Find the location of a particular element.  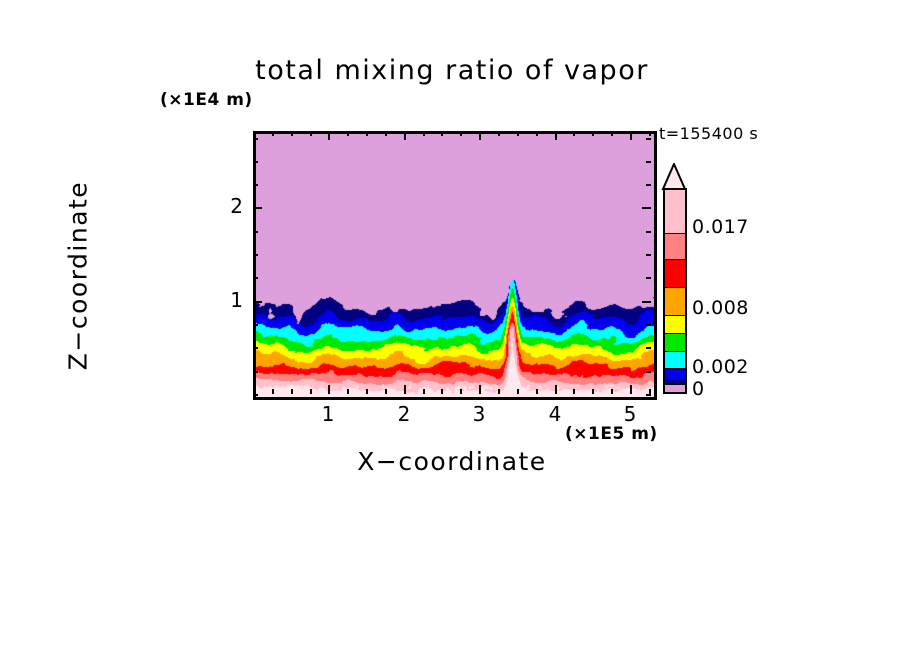

y-tick-label: 2 is located at coordinates (236, 206).